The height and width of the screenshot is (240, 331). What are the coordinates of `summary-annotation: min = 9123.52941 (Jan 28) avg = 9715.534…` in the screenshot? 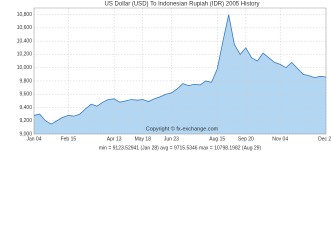 It's located at (180, 148).